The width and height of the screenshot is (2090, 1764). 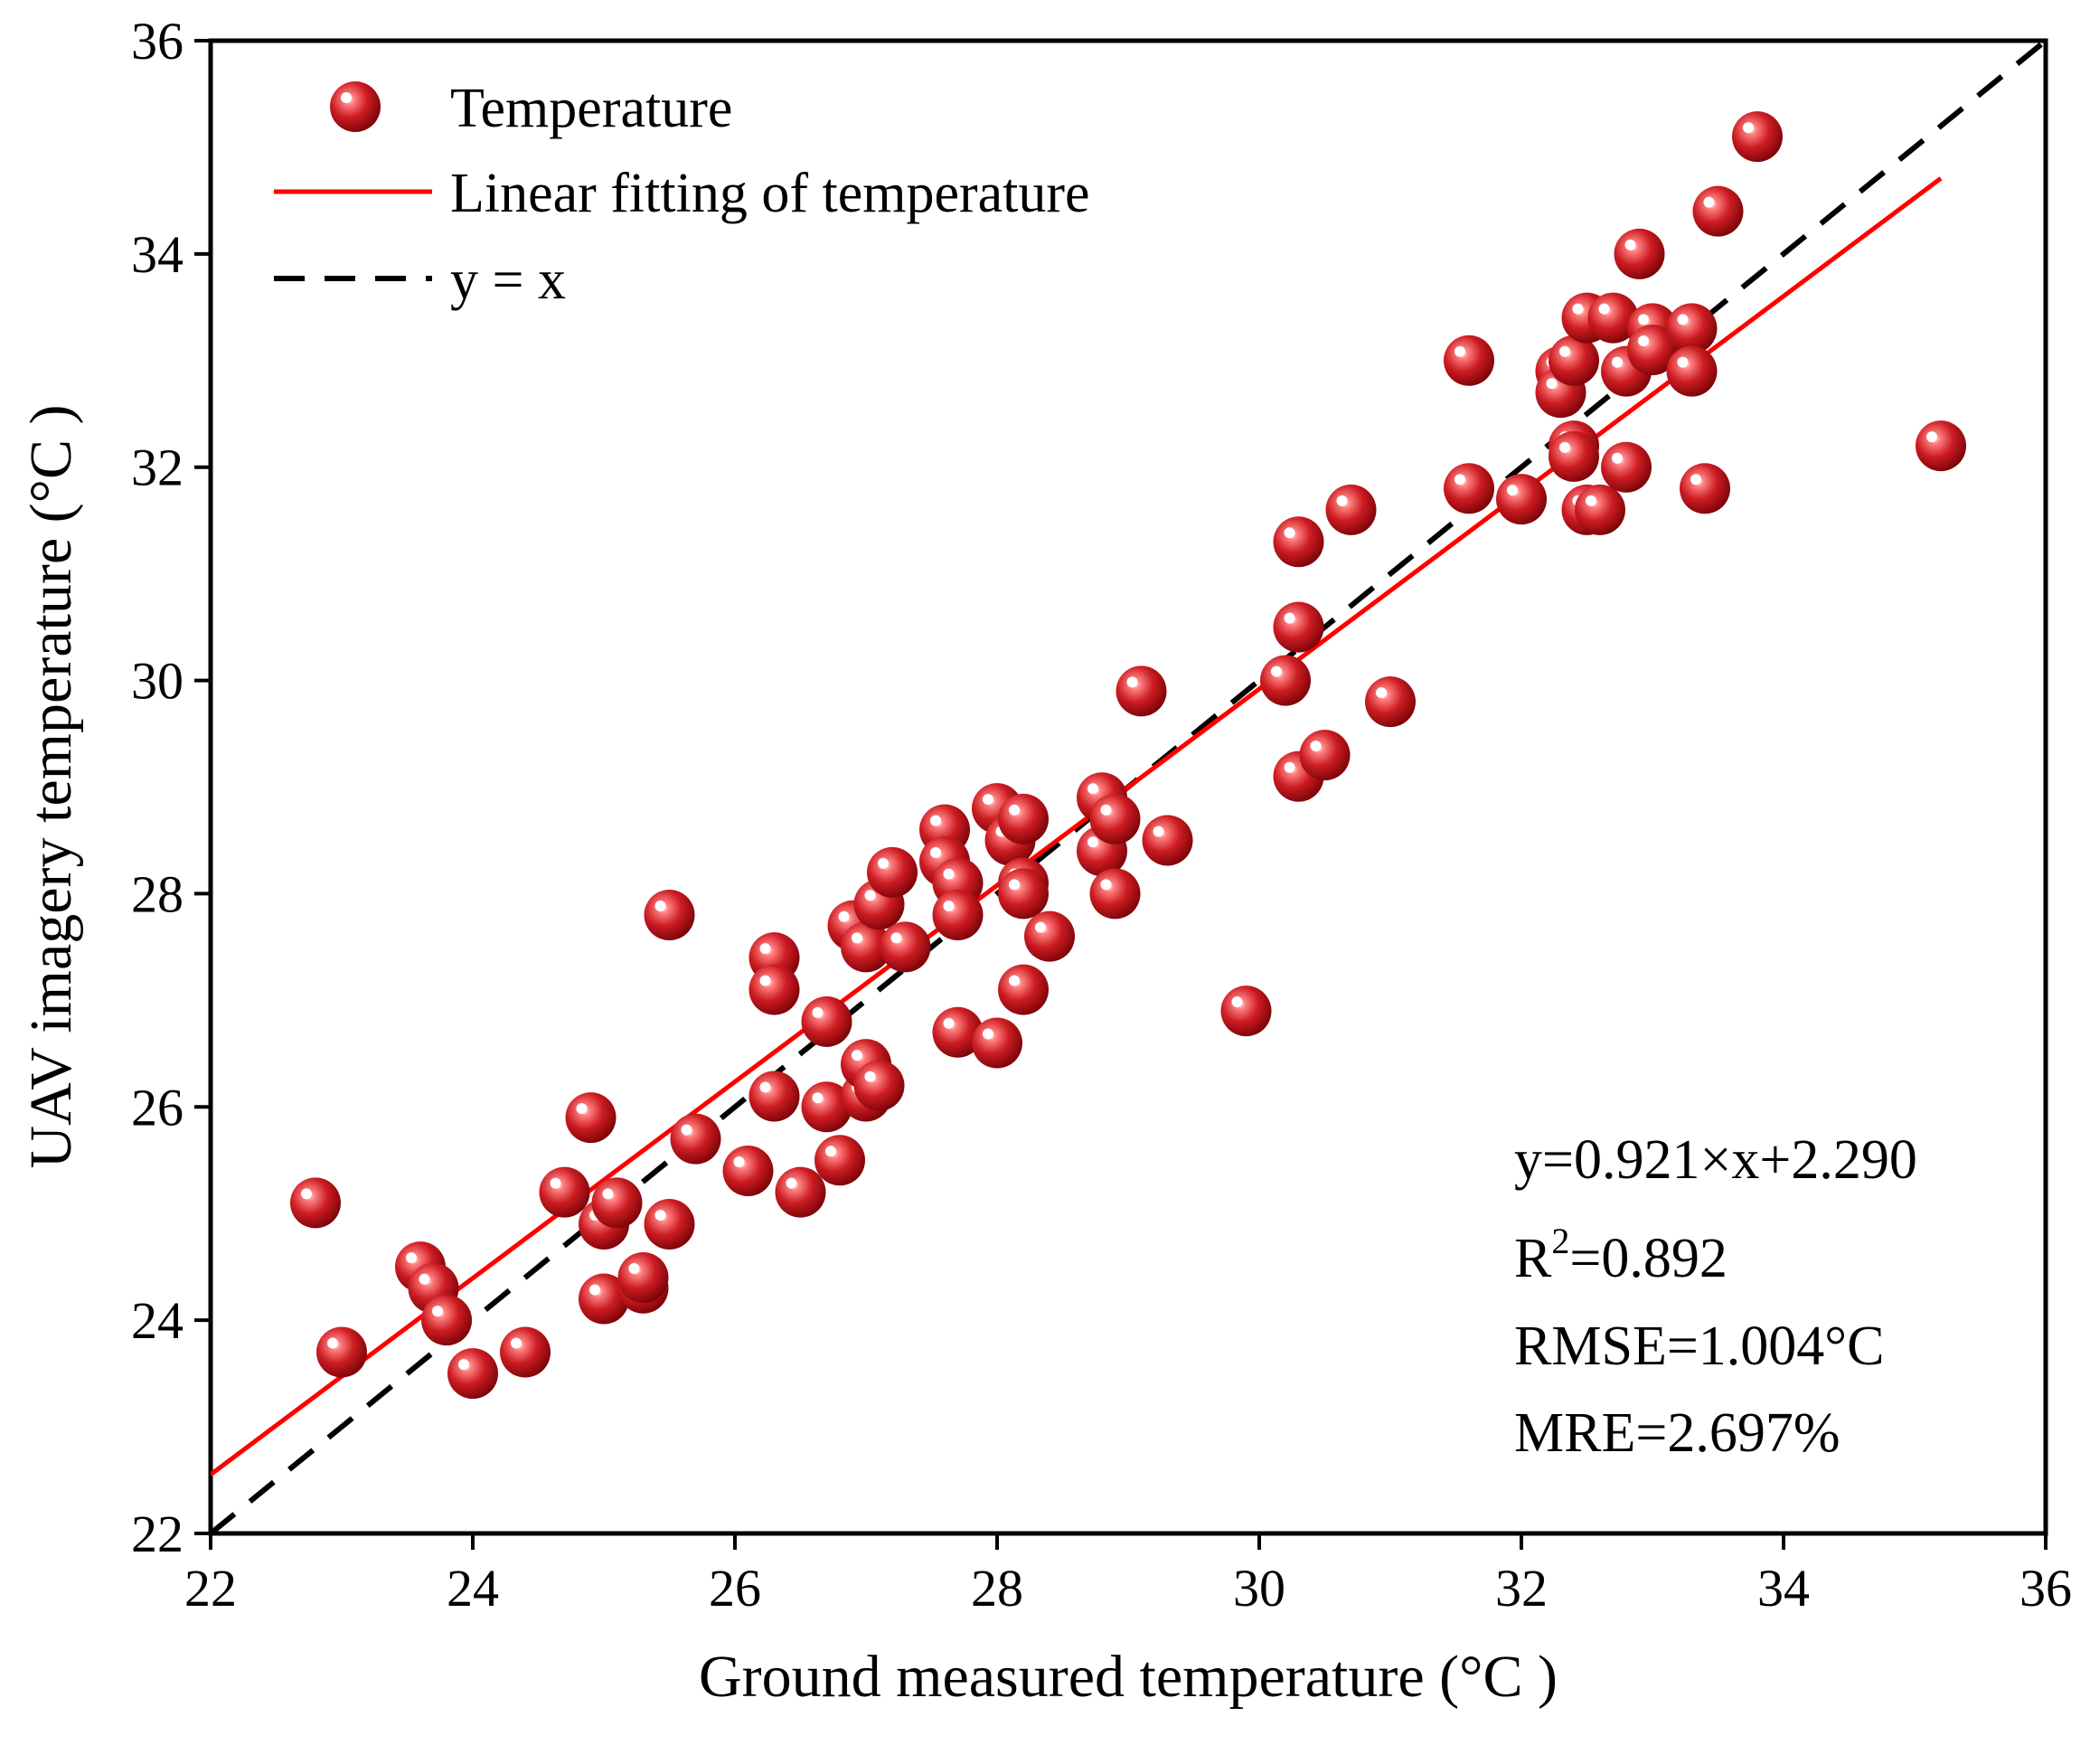 I want to click on x-tick-label: 34, so click(x=1784, y=1589).